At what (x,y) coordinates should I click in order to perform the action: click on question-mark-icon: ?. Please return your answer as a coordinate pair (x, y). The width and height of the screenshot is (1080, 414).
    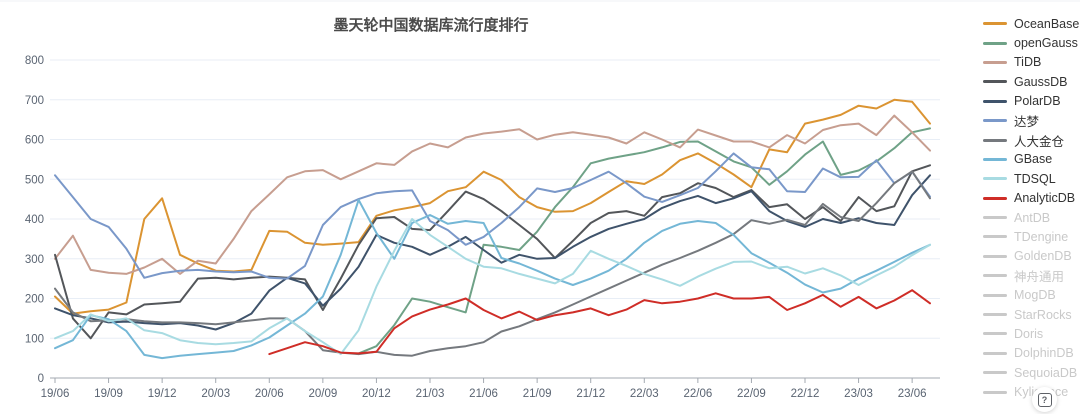
    Looking at the image, I should click on (1044, 399).